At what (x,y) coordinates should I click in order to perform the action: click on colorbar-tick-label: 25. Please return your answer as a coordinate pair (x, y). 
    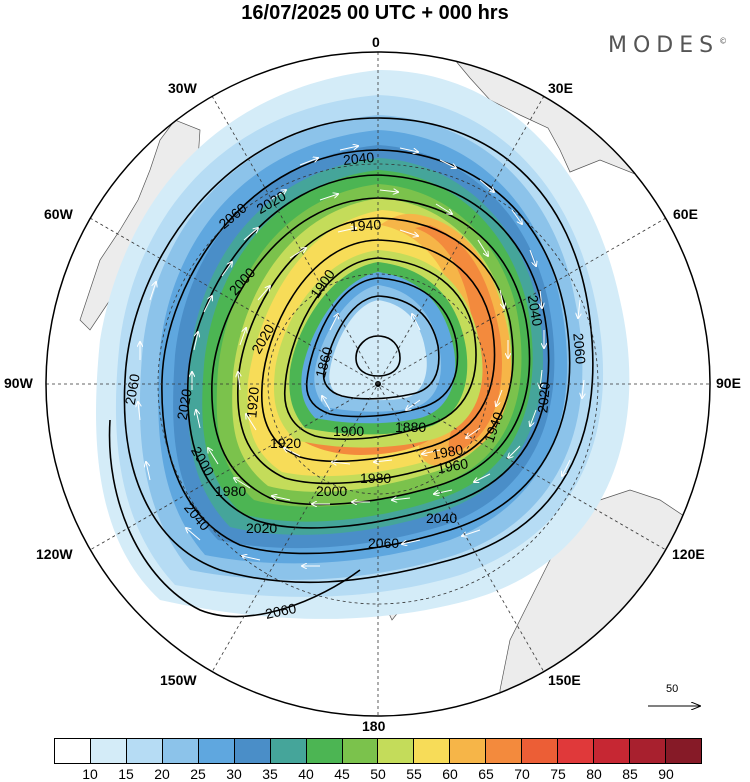
    Looking at the image, I should click on (198, 774).